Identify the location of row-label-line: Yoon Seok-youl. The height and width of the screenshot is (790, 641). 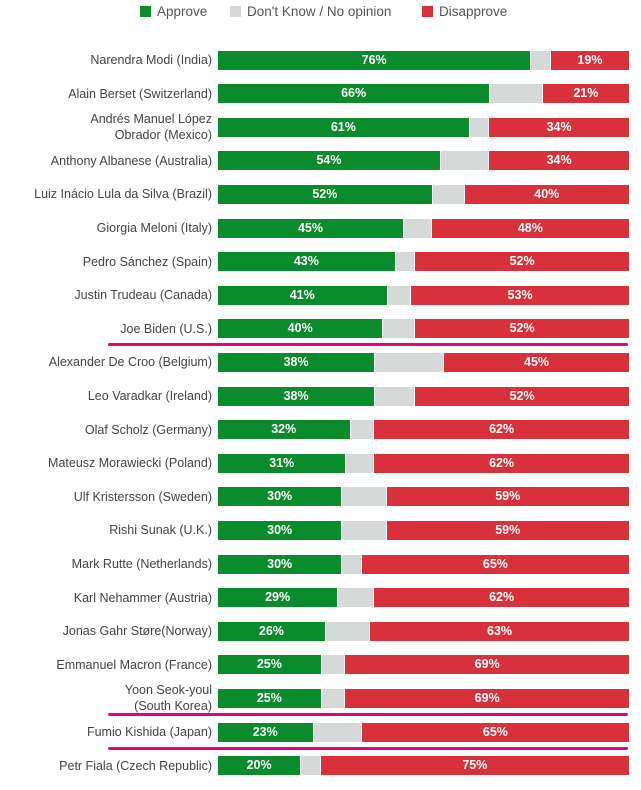
(168, 690).